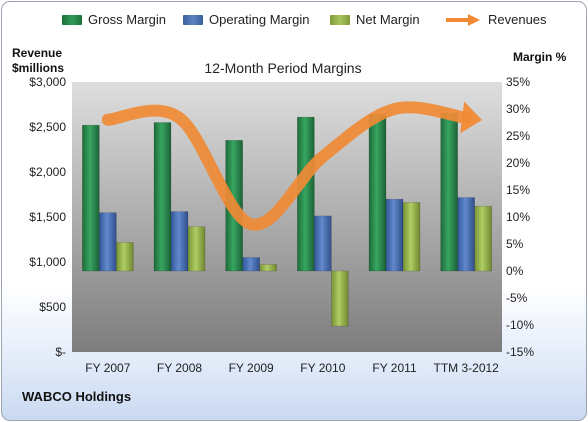 Image resolution: width=588 pixels, height=422 pixels. I want to click on right-axis-tick-label: 35%, so click(518, 82).